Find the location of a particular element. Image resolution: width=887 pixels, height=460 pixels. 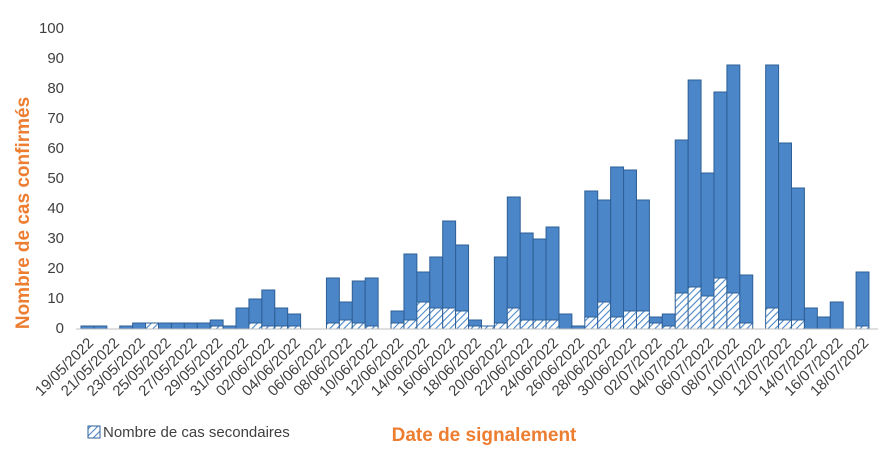

y-tick-label: 30 is located at coordinates (55, 238).